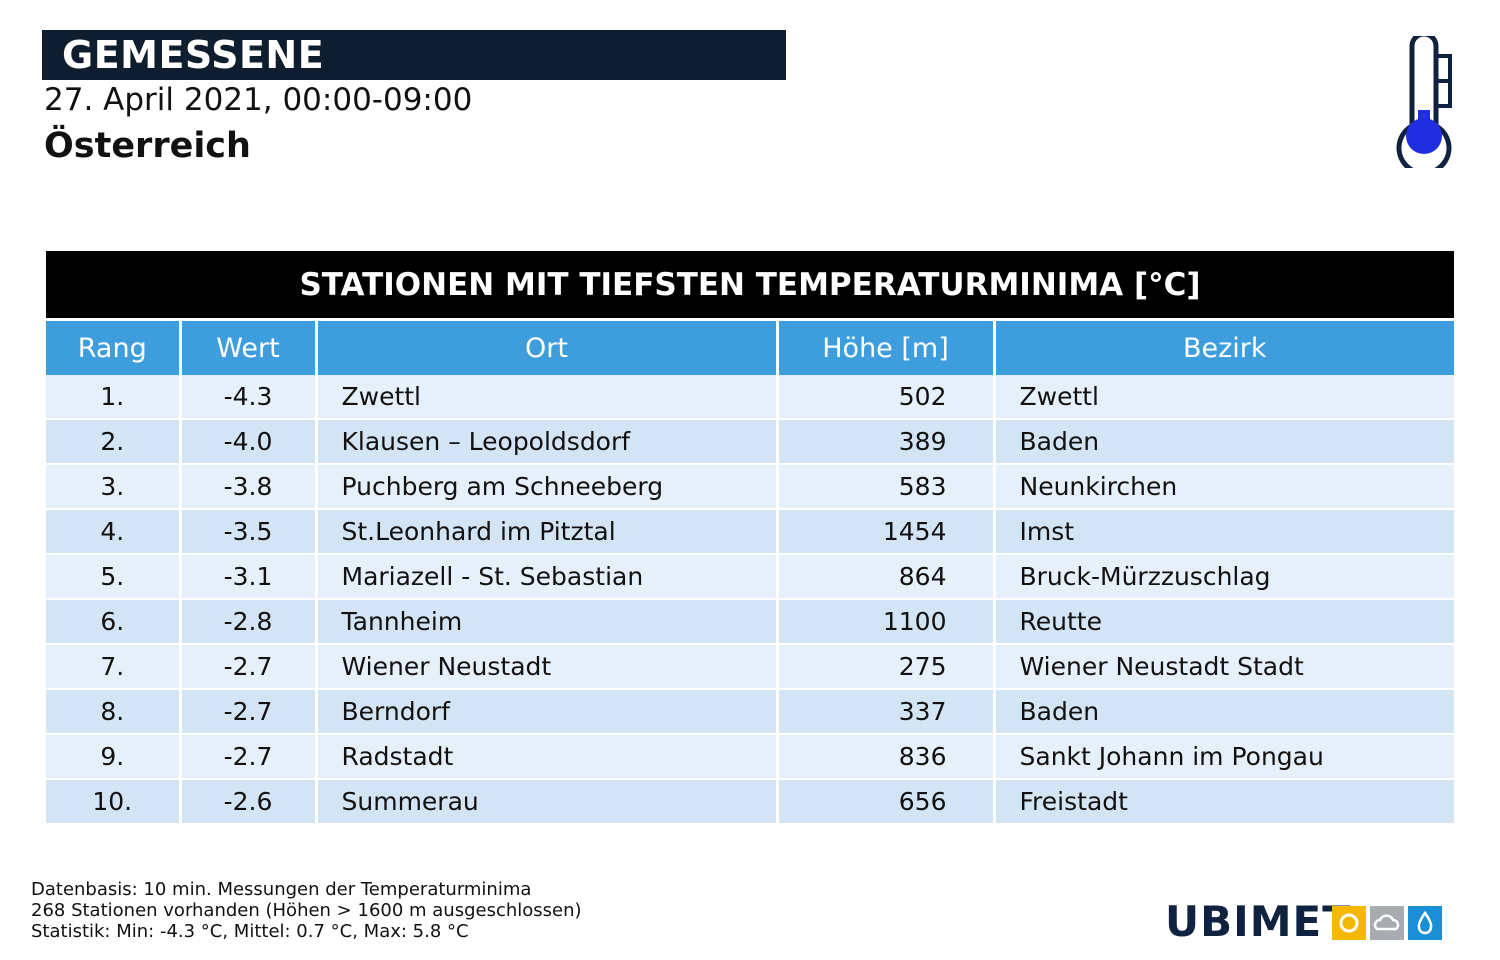 The width and height of the screenshot is (1500, 960). I want to click on table-cell: 275, so click(886, 667).